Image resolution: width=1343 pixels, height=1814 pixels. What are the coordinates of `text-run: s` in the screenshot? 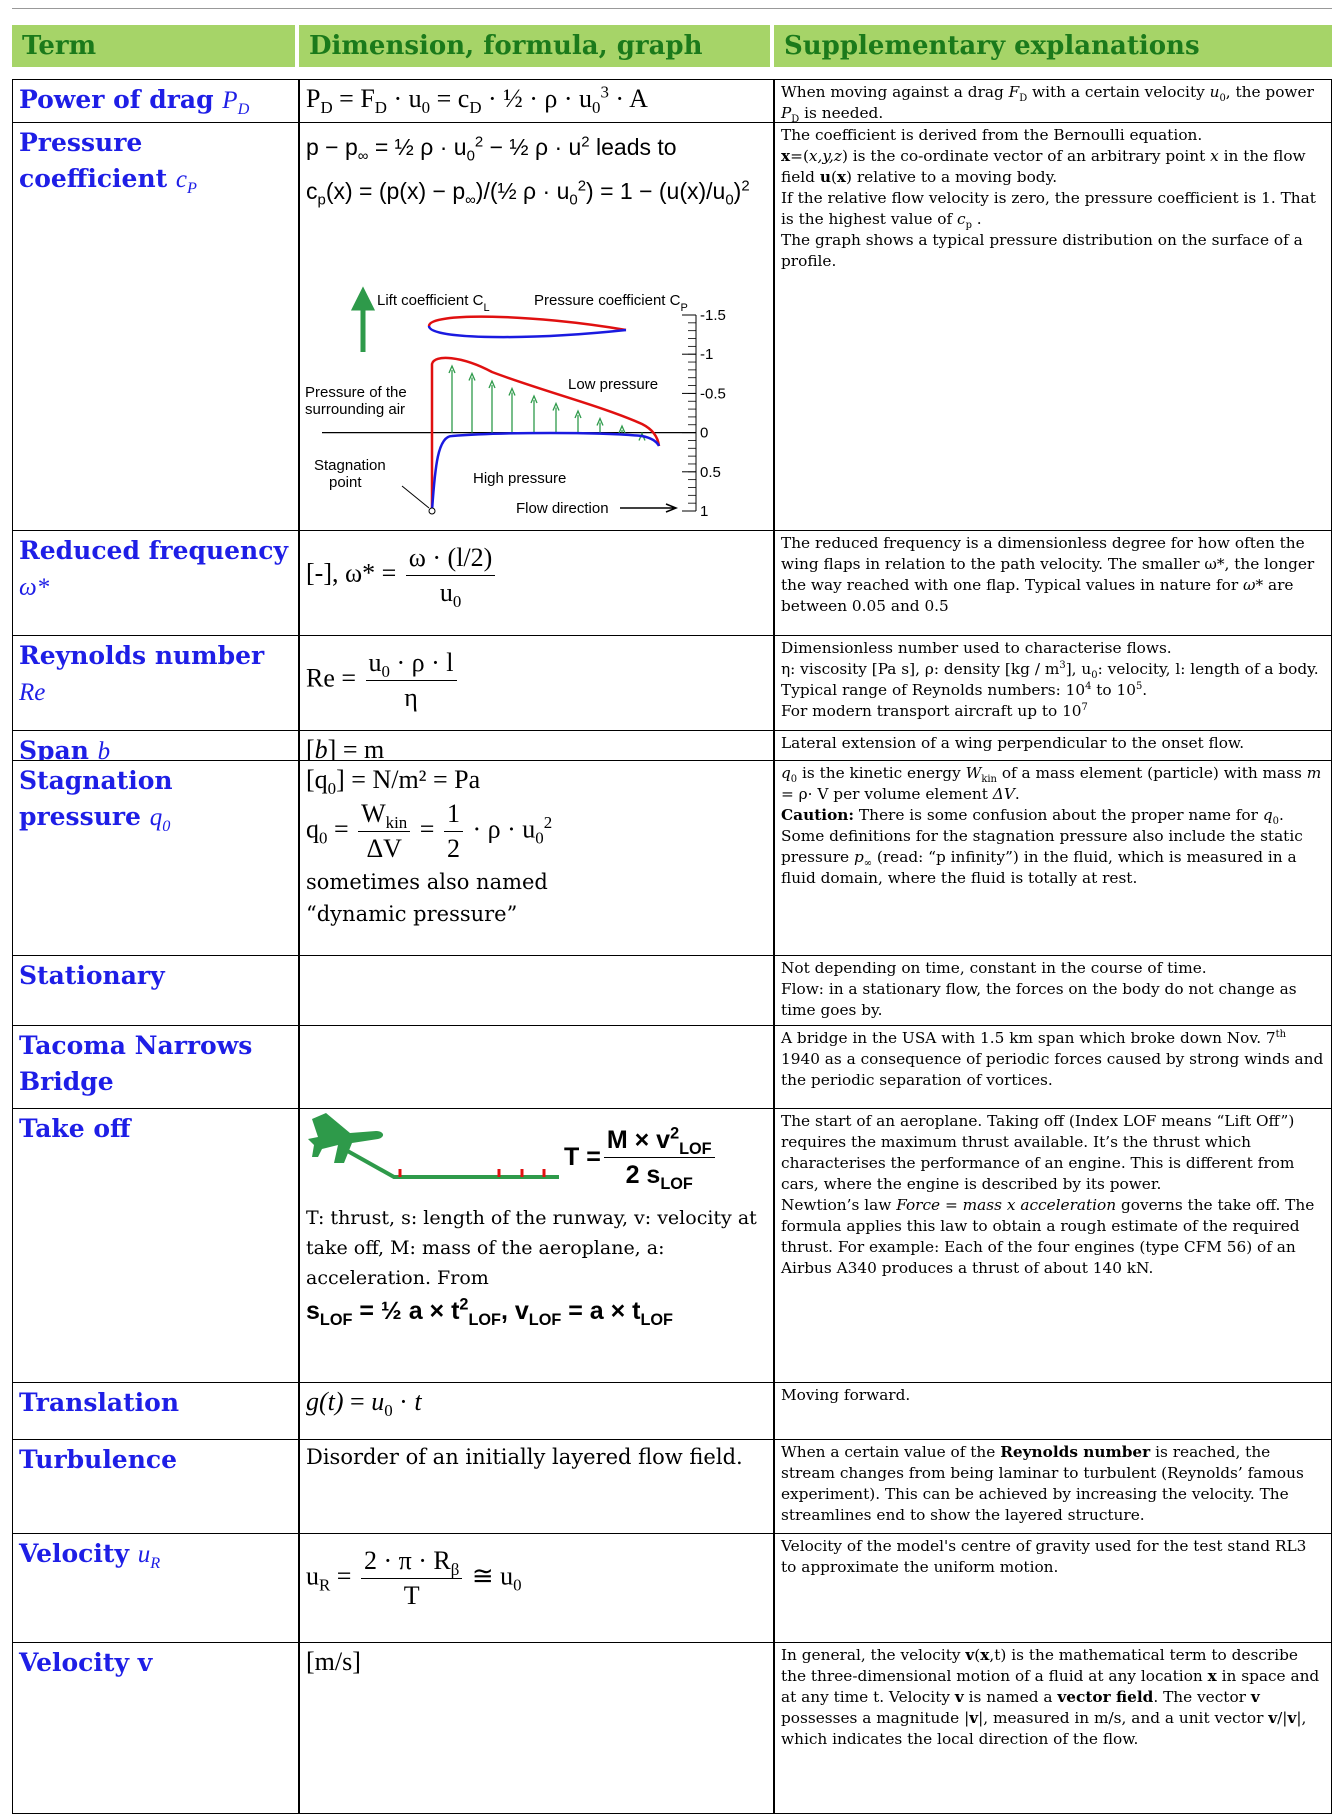 It's located at (313, 1311).